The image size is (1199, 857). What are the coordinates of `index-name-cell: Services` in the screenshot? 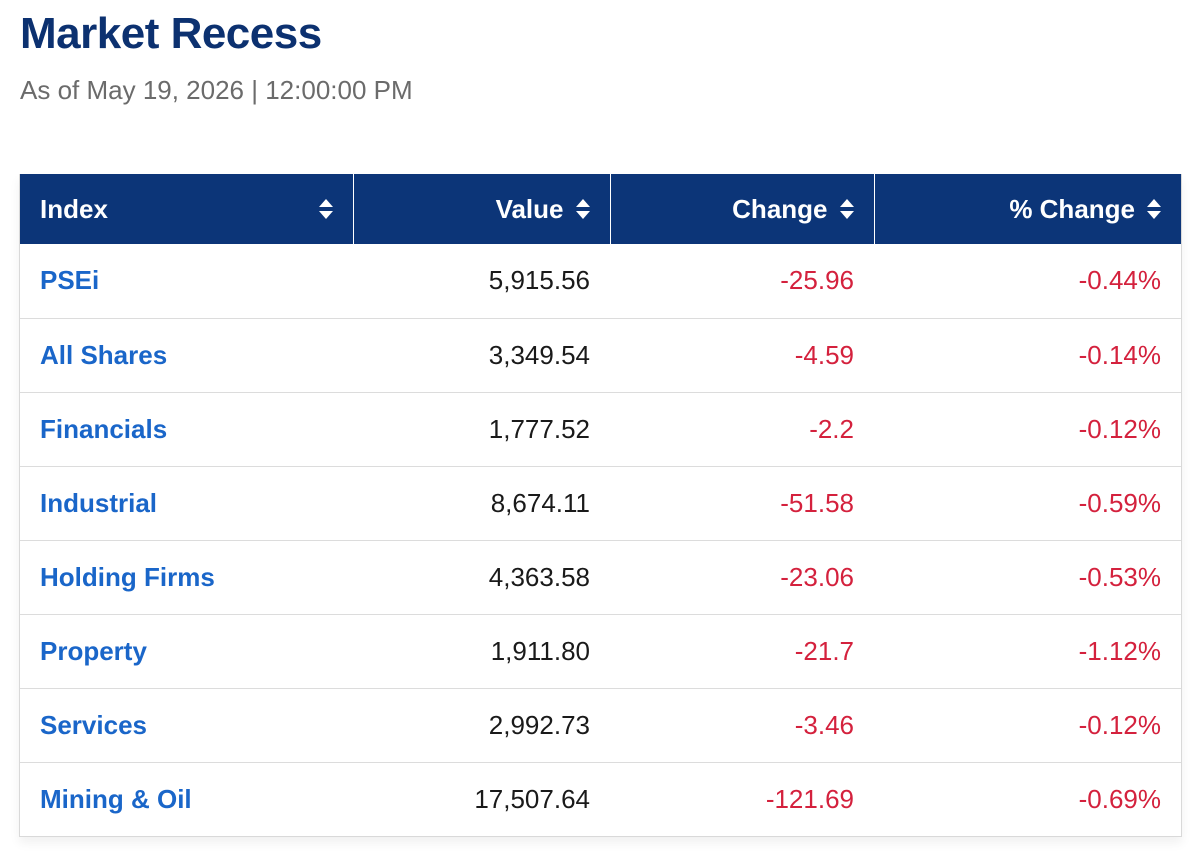 It's located at (186, 724).